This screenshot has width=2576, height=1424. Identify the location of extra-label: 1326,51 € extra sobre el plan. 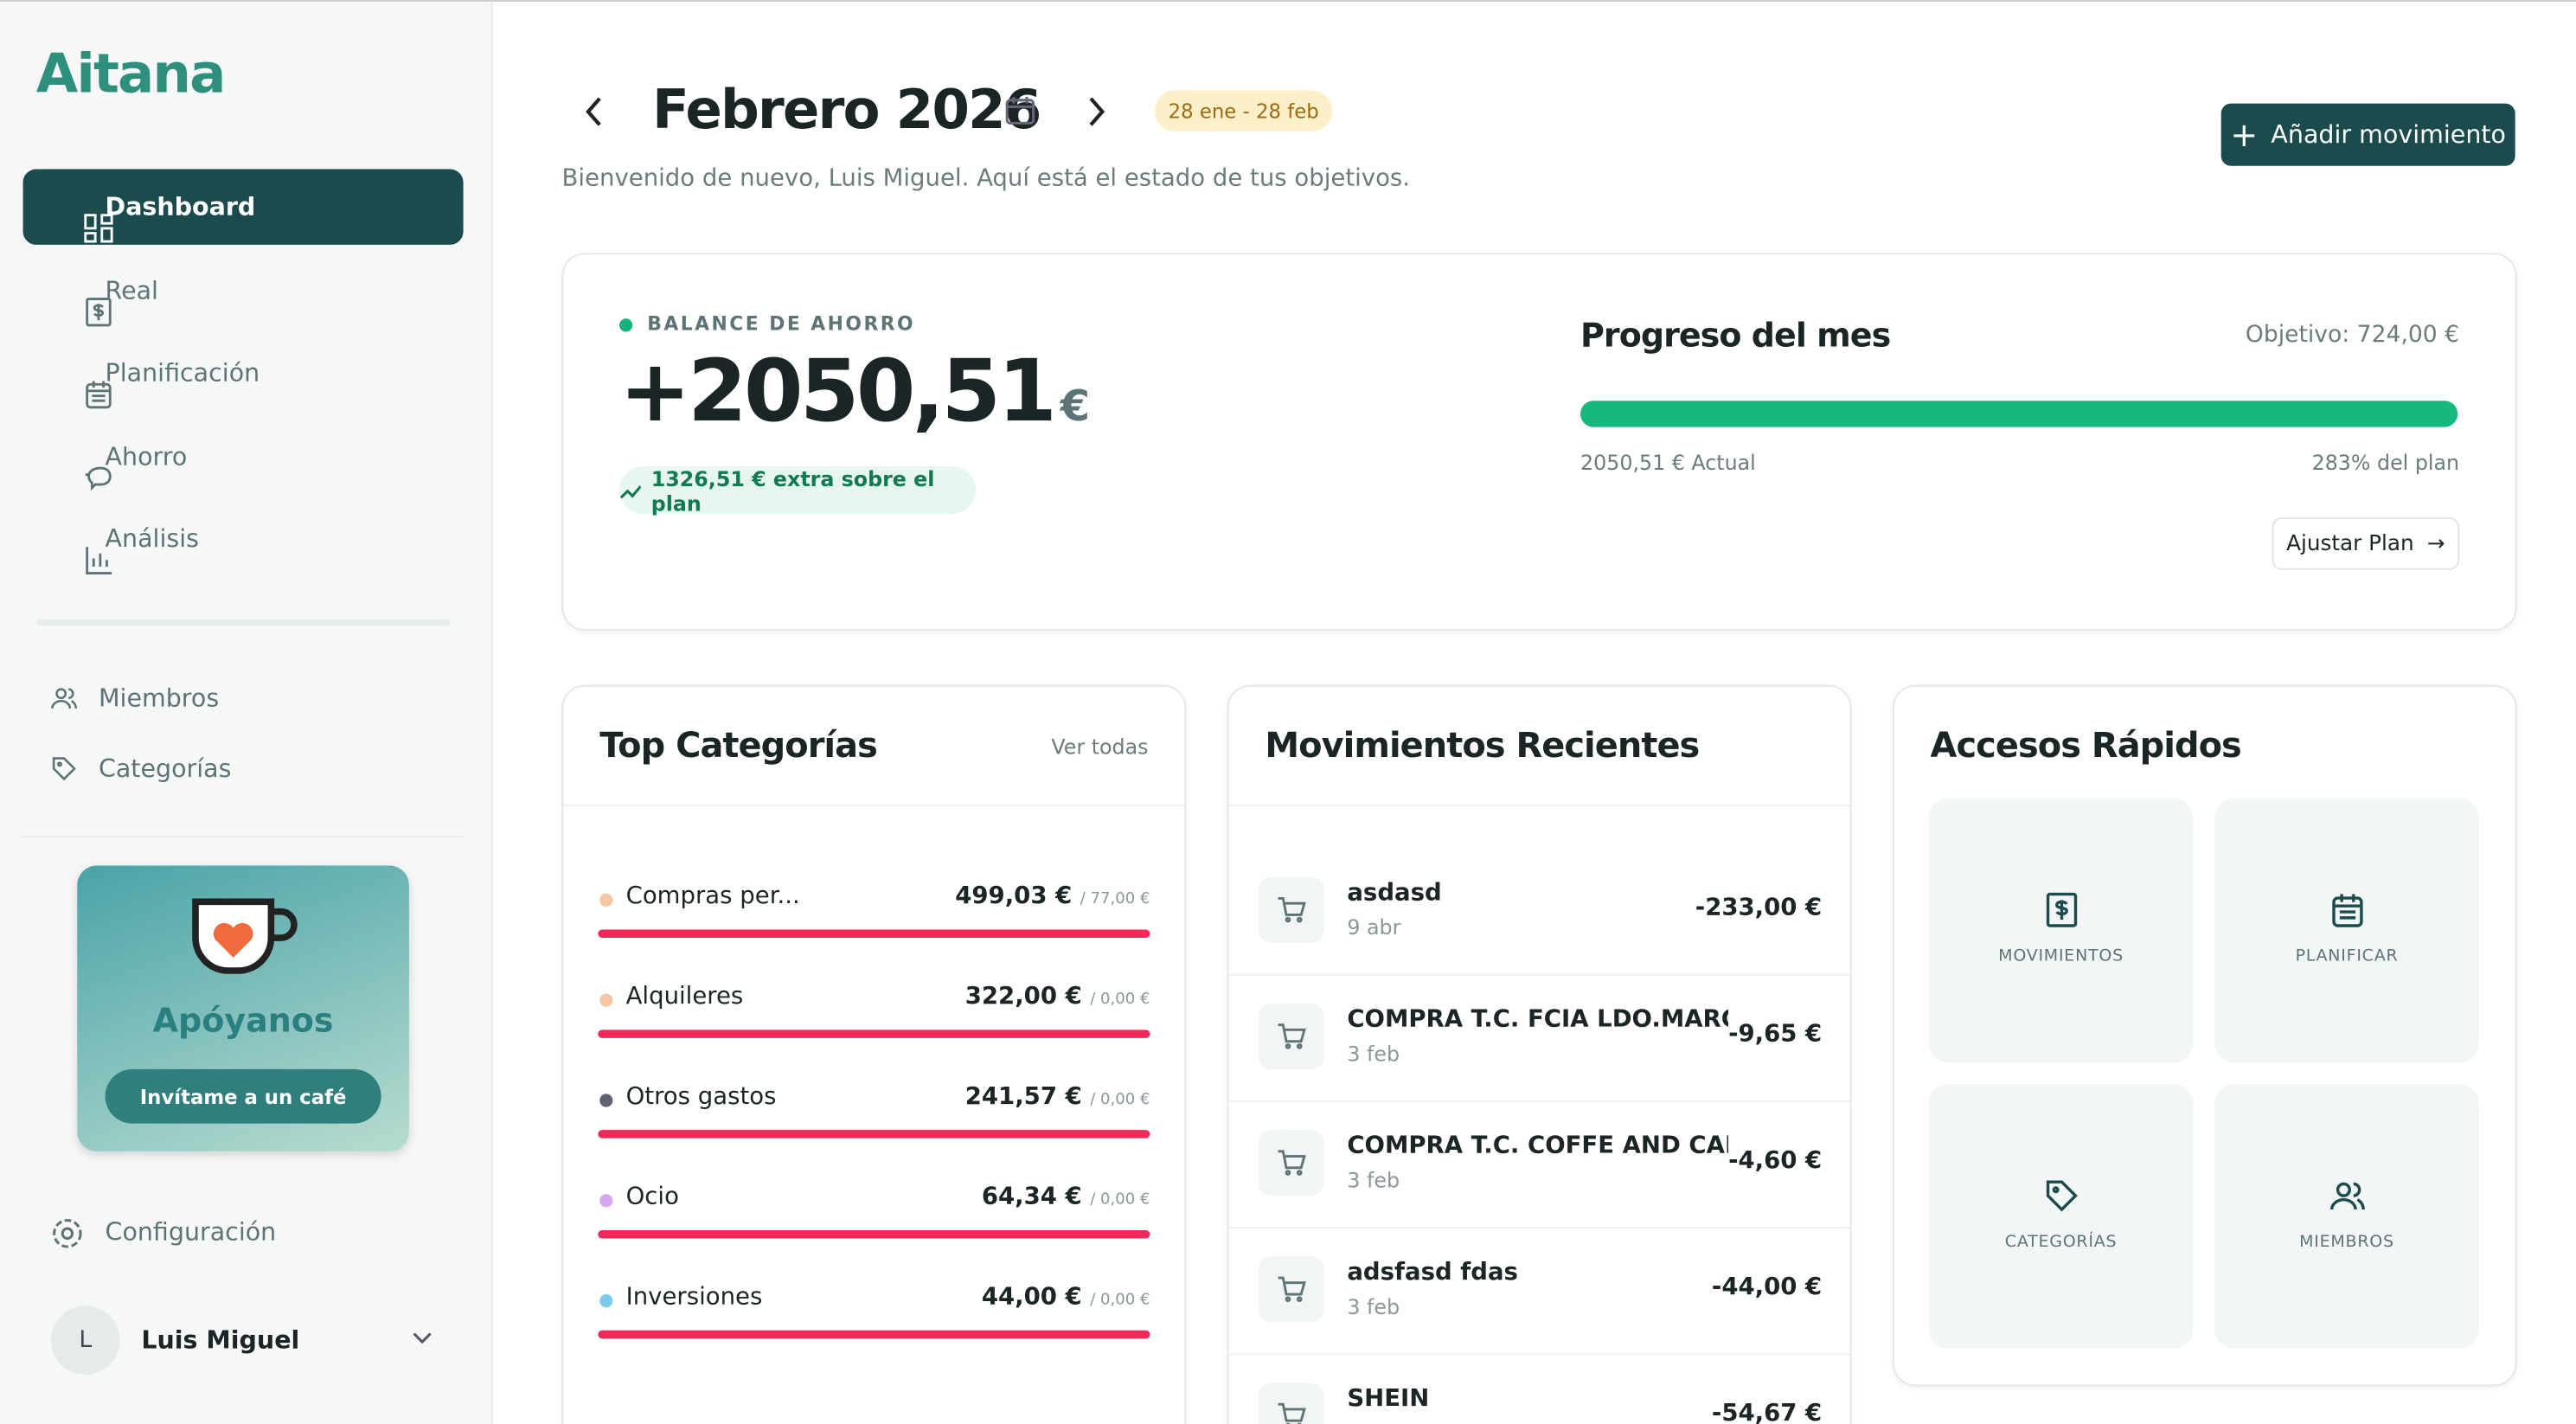
(792, 490).